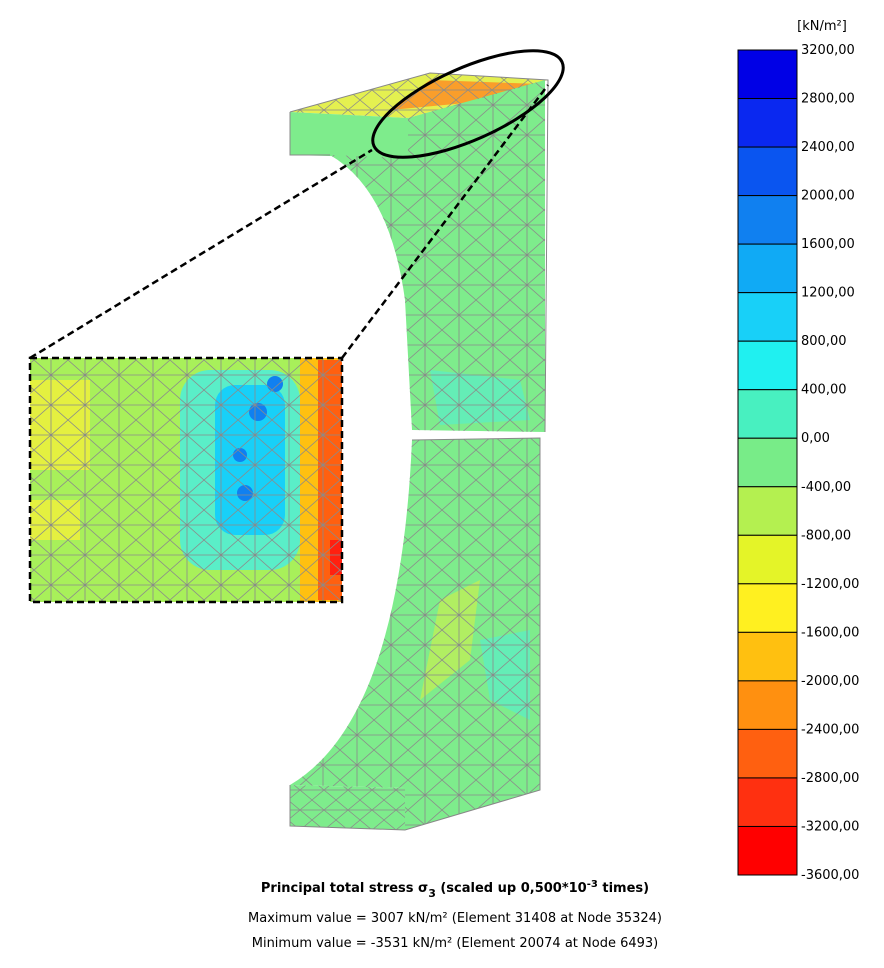 This screenshot has width=884, height=968. Describe the element at coordinates (828, 147) in the screenshot. I see `legend-label: 2400,00` at that location.